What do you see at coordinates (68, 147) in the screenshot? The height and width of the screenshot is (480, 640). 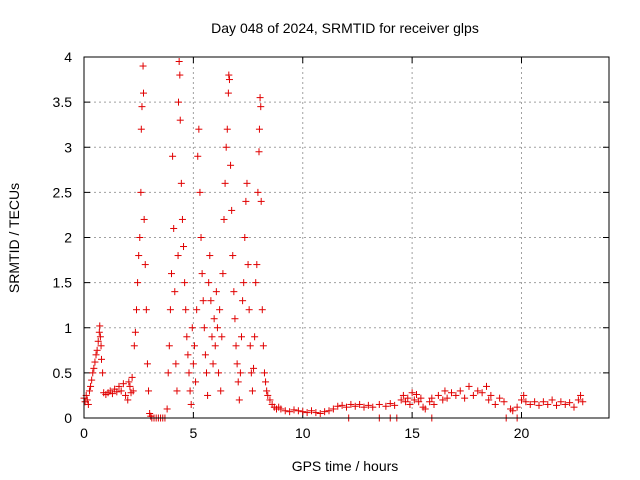 I see `y-tick-label: 3` at bounding box center [68, 147].